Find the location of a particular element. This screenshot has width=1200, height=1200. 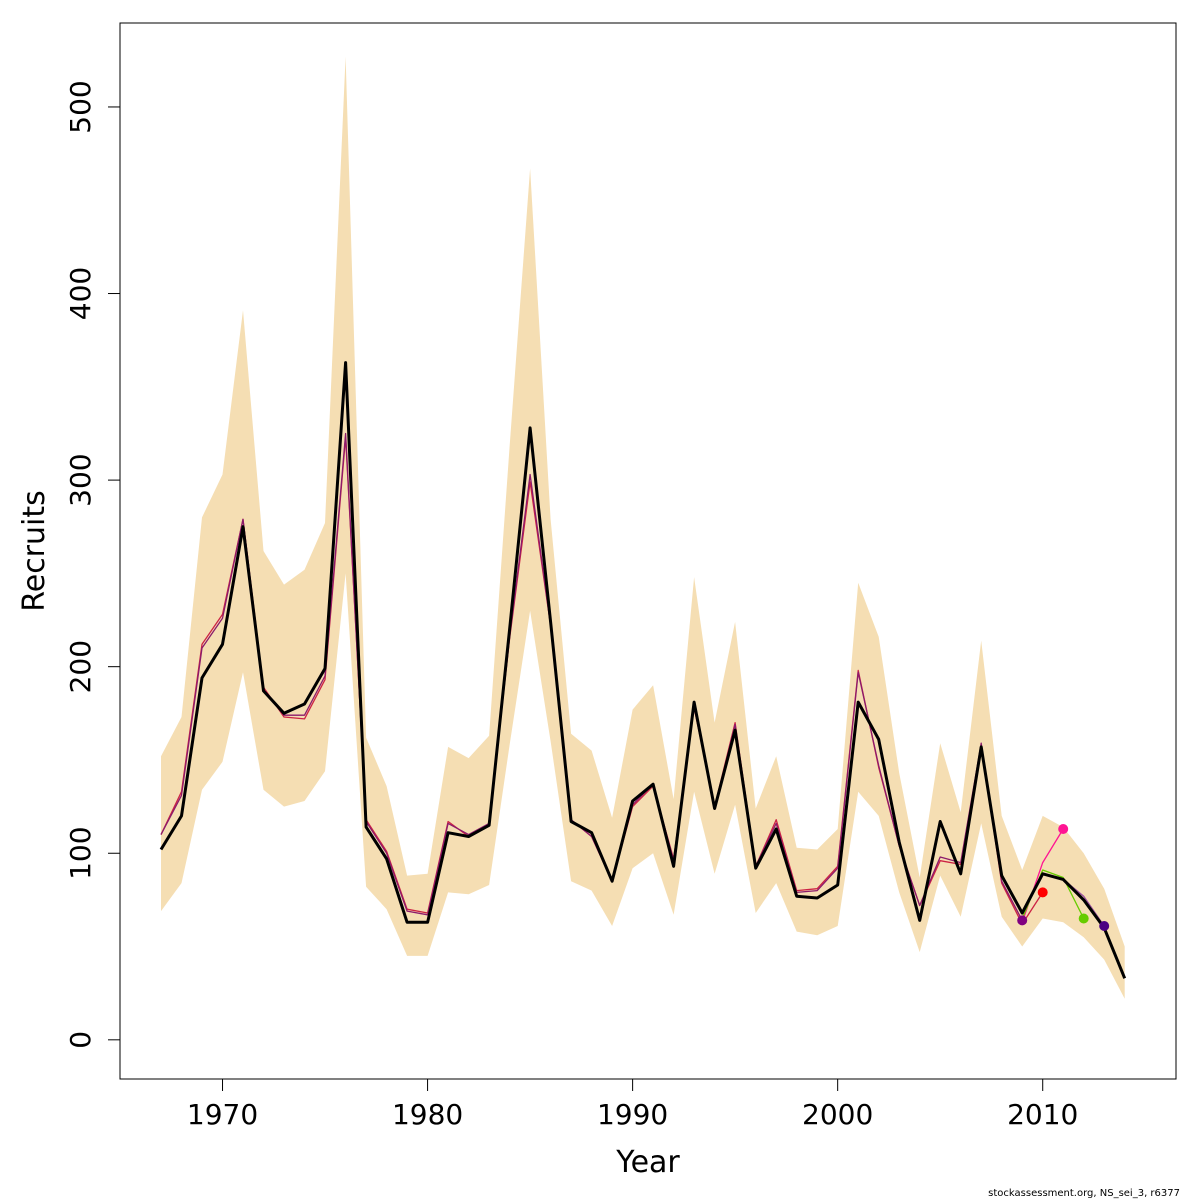

x-axis: 1970 1980 1990 2000 2010 is located at coordinates (632, 1104).